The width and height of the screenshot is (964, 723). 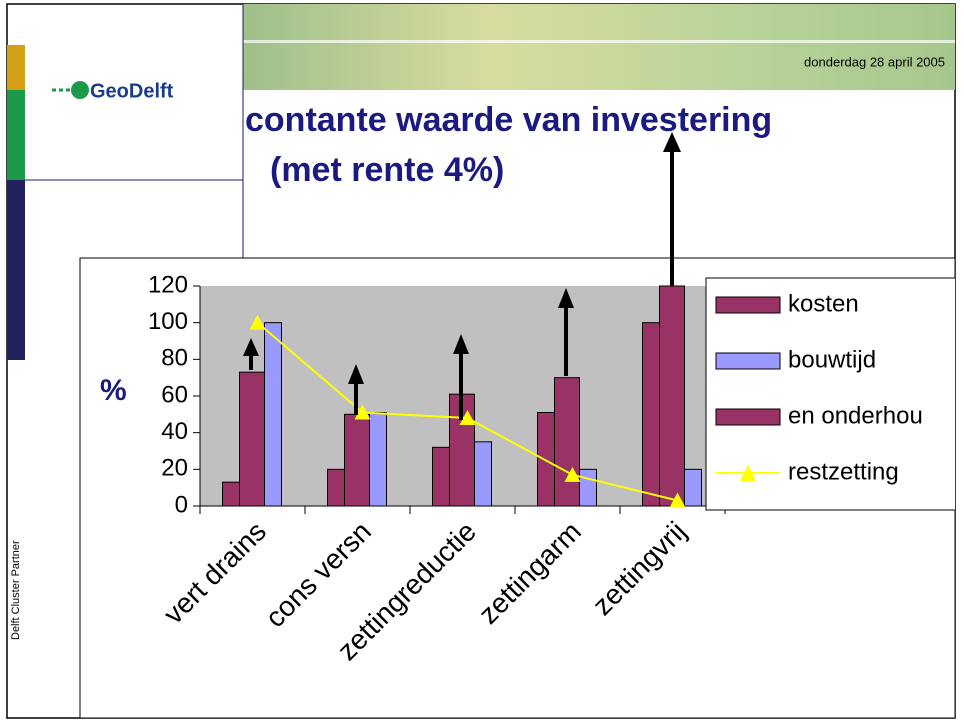 I want to click on y-tick-label: 40, so click(x=174, y=431).